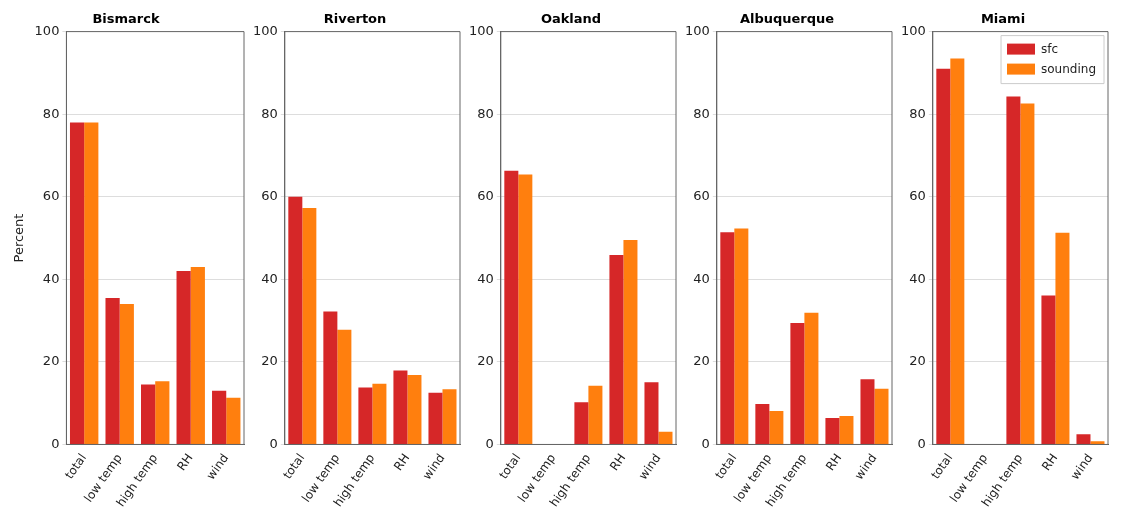 The width and height of the screenshot is (1123, 523). What do you see at coordinates (19, 238) in the screenshot?
I see `y-axis-title: Percent` at bounding box center [19, 238].